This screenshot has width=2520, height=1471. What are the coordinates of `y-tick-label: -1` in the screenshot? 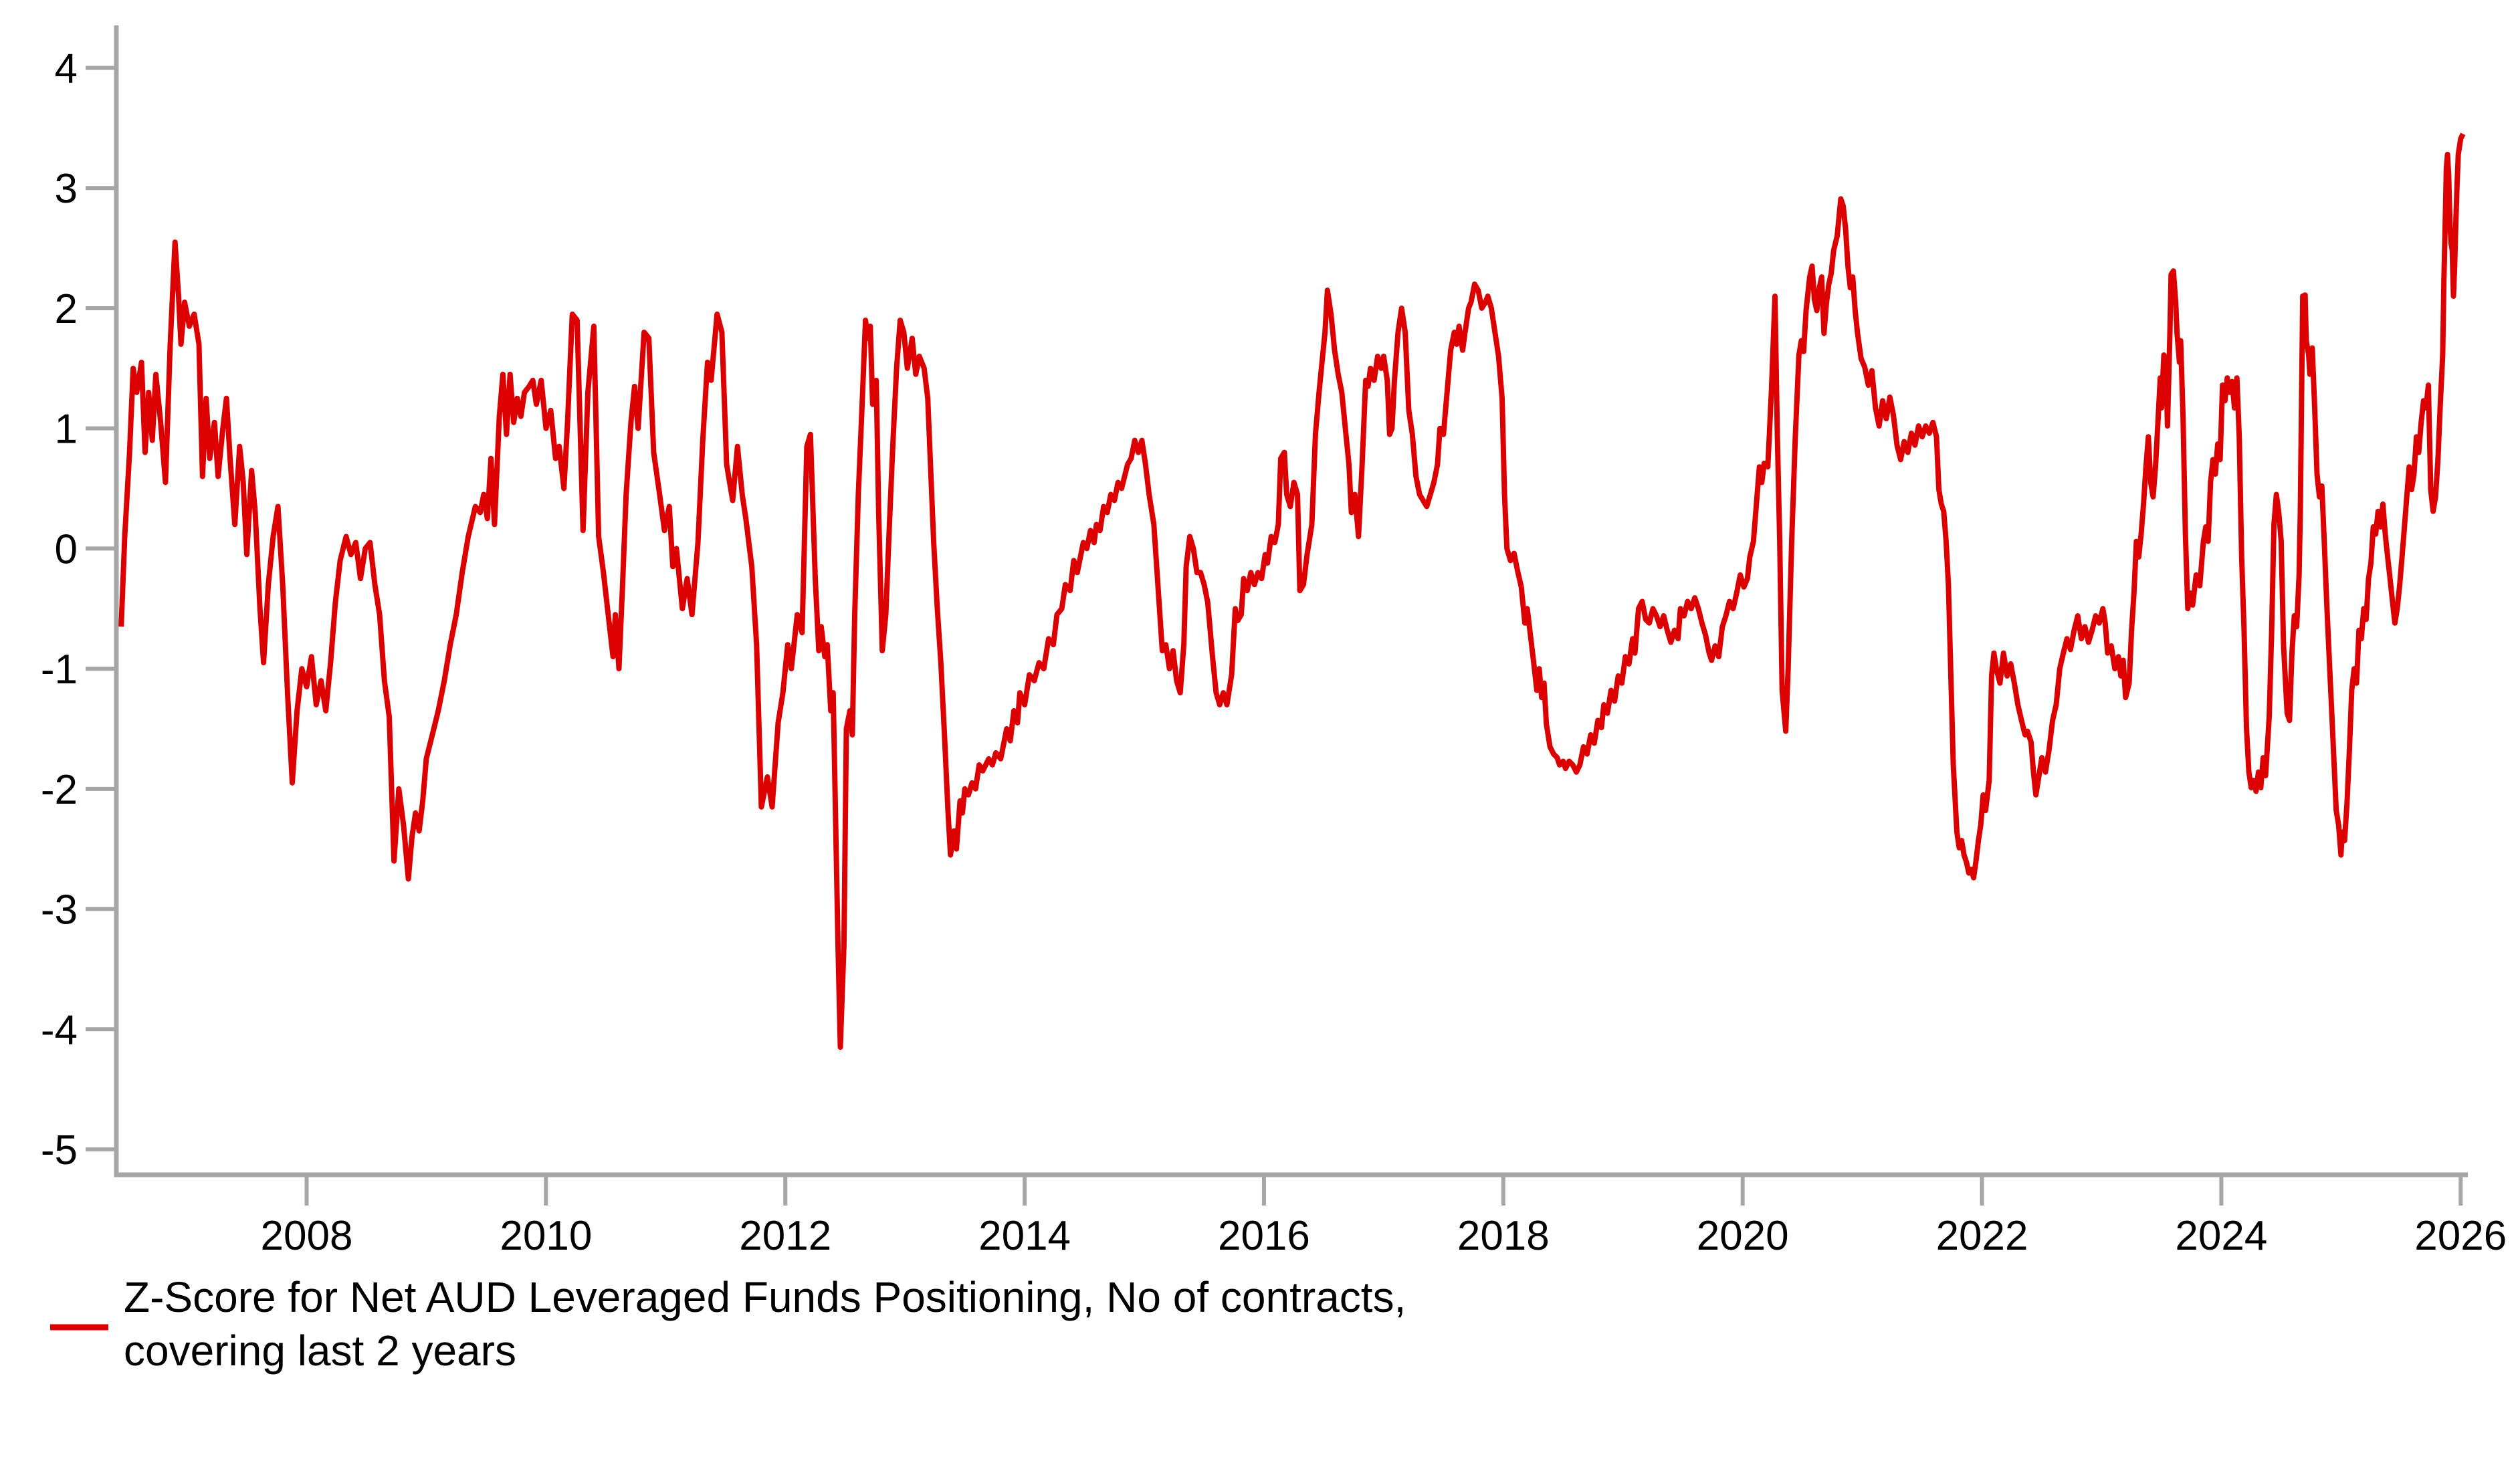 It's located at (59, 670).